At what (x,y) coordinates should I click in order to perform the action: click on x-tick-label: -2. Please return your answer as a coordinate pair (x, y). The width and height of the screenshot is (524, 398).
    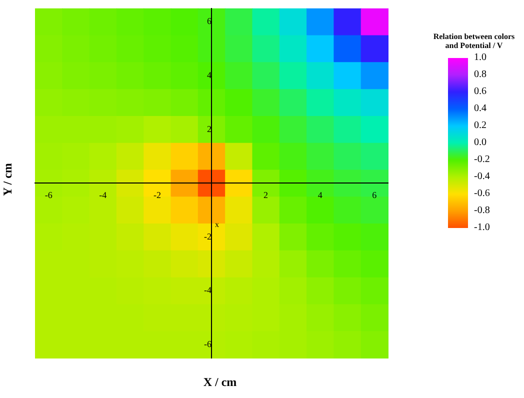
    Looking at the image, I should click on (157, 195).